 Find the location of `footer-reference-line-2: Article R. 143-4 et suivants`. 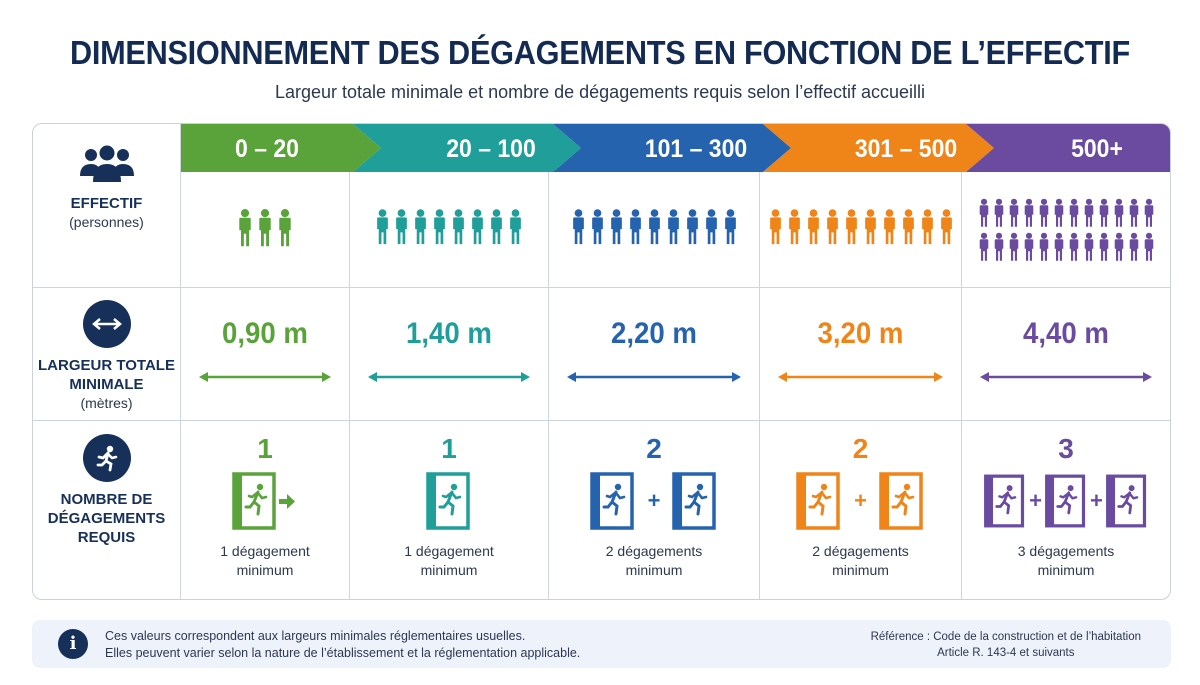

footer-reference-line-2: Article R. 143-4 et suivants is located at coordinates (1006, 653).